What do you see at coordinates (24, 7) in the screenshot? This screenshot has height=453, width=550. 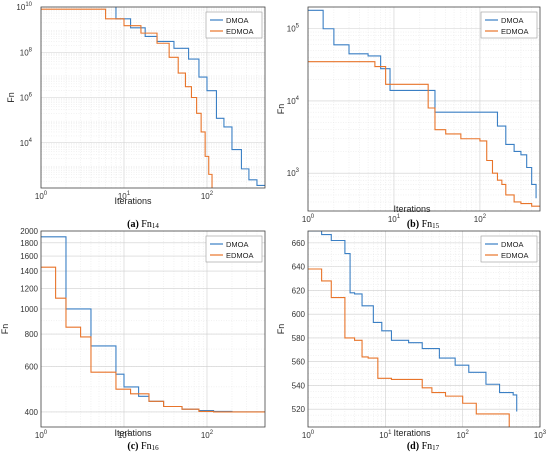 I see `y-tick-label: 10¹⁰` at bounding box center [24, 7].